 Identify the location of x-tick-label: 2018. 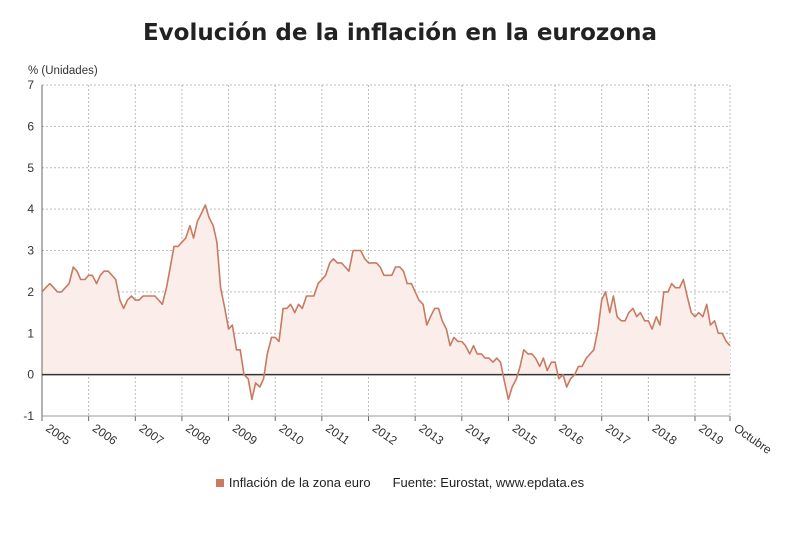
(665, 434).